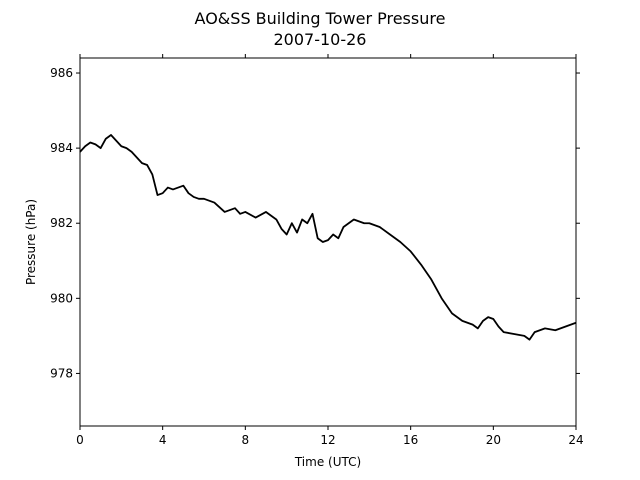 The height and width of the screenshot is (480, 640). Describe the element at coordinates (327, 440) in the screenshot. I see `x-tick-label: 12` at that location.